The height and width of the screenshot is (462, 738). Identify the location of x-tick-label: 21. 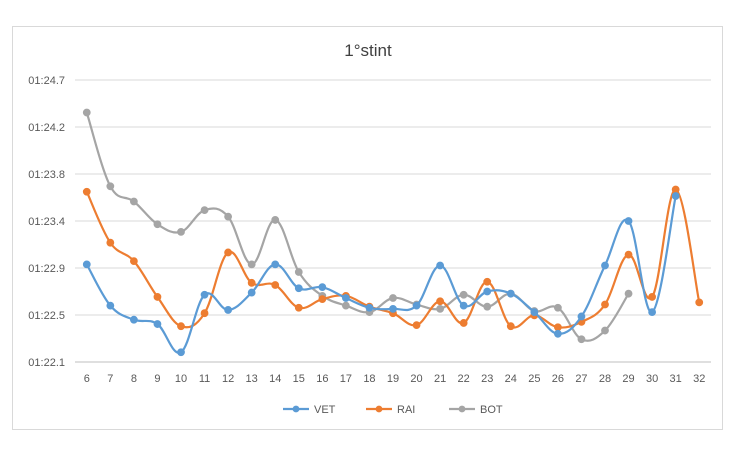
(440, 379).